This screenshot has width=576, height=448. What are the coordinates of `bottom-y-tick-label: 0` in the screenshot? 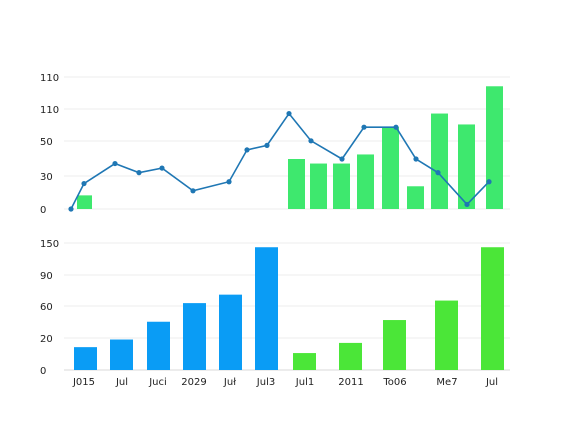 It's located at (43, 371).